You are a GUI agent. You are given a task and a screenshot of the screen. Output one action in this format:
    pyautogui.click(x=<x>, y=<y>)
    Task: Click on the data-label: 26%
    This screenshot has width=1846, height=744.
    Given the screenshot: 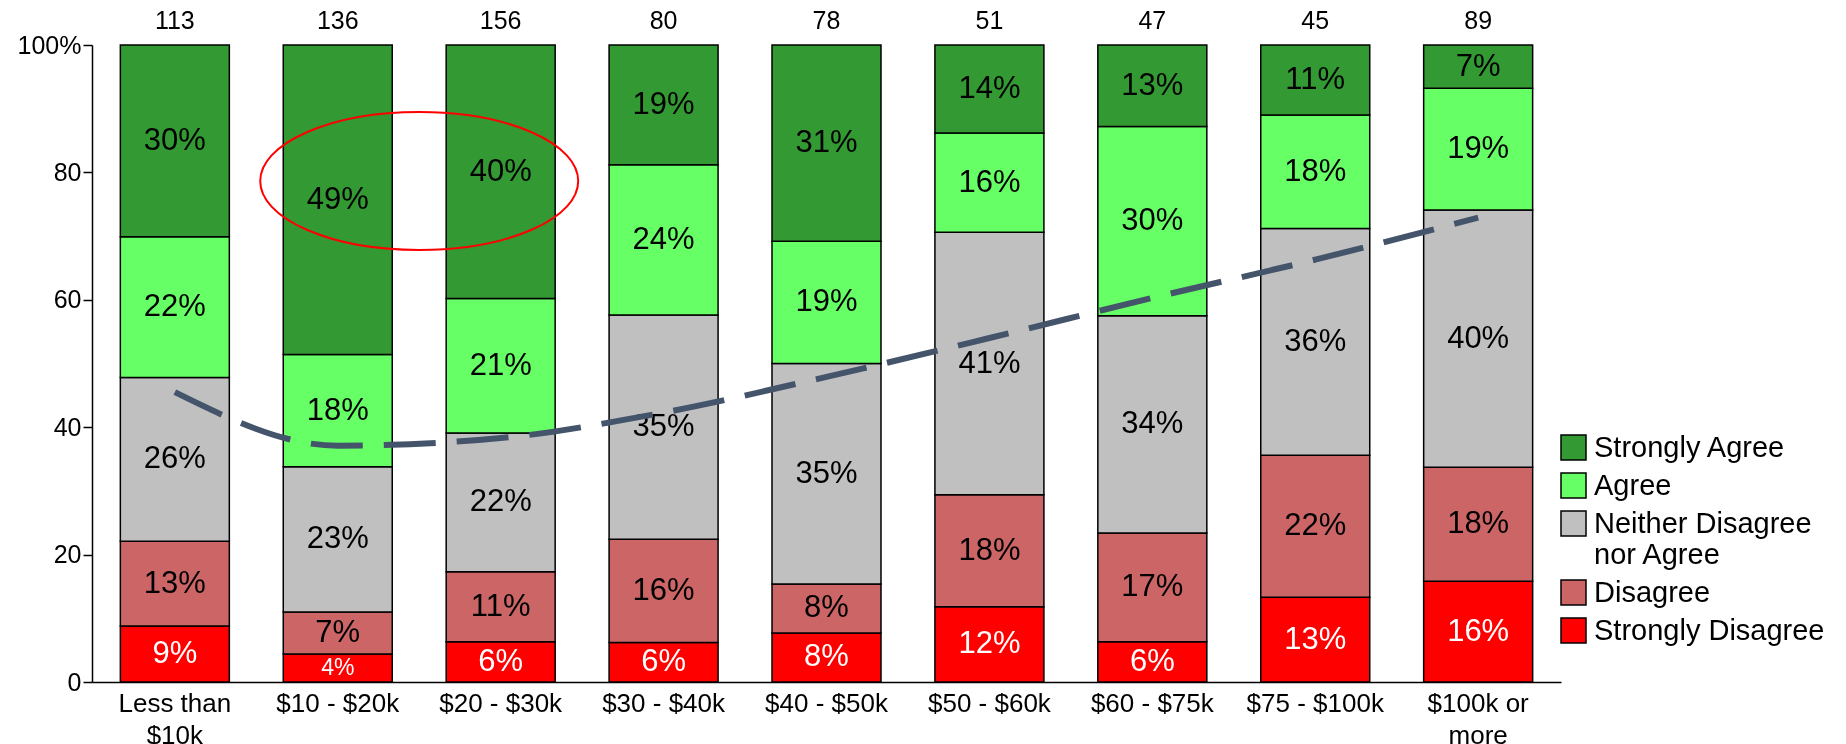 What is the action you would take?
    pyautogui.click(x=174, y=458)
    